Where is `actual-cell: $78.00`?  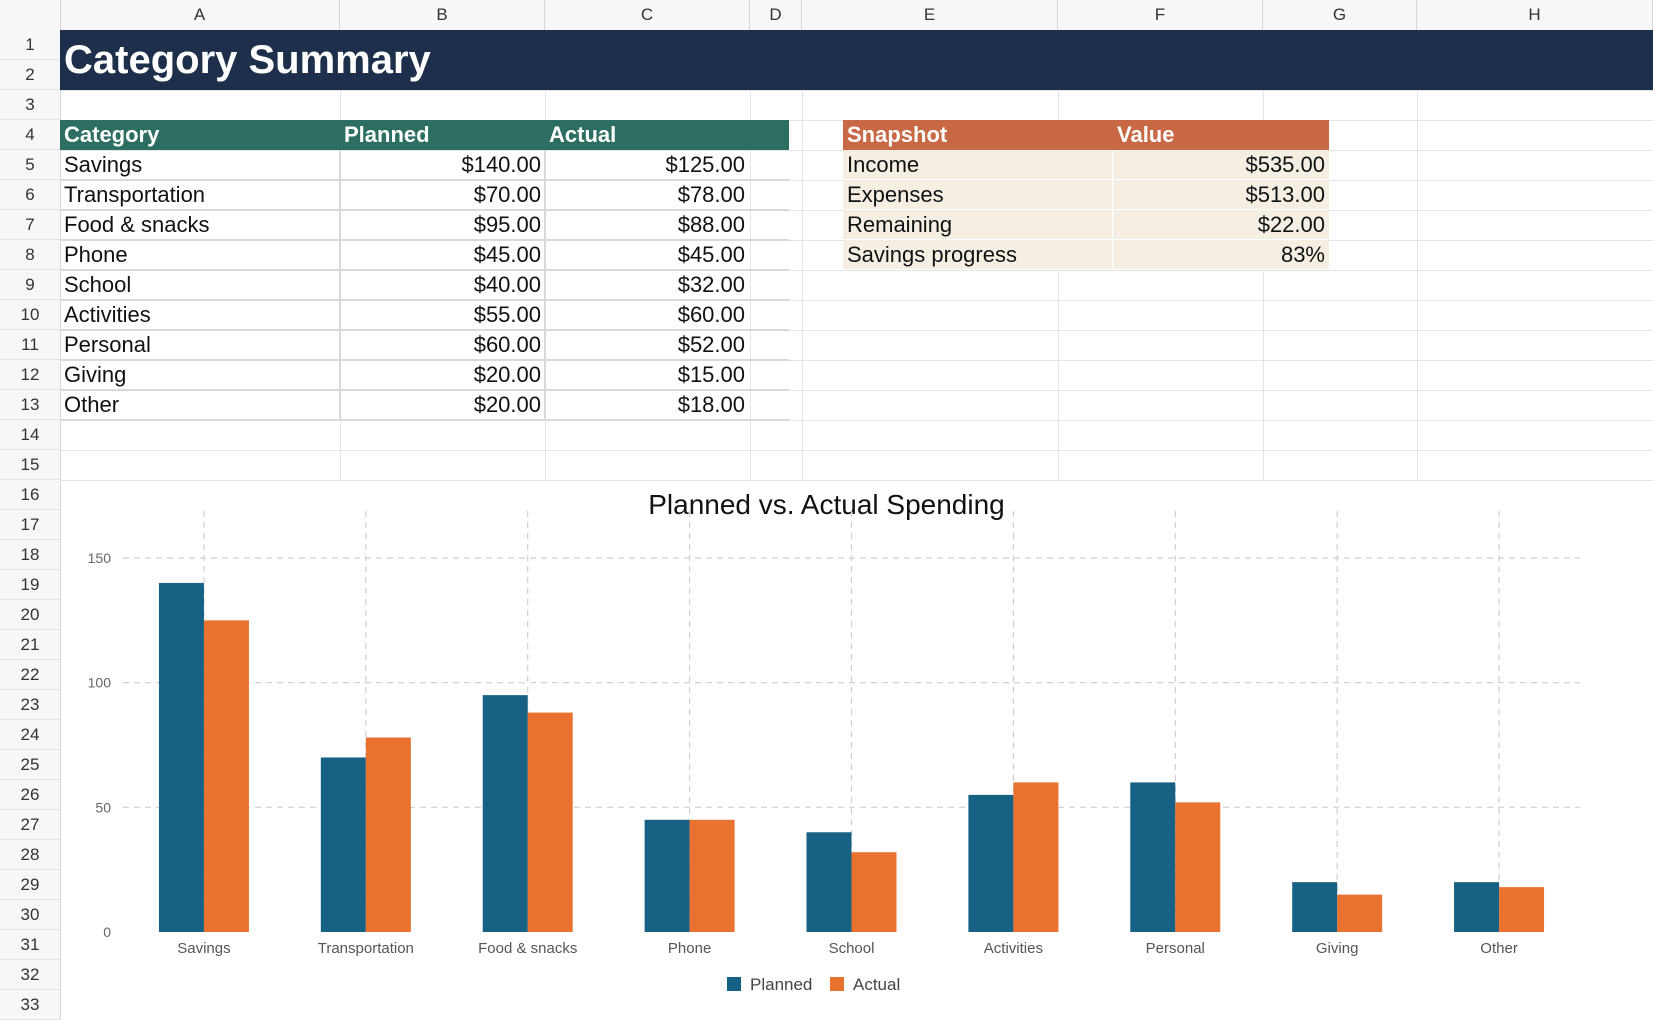
actual-cell: $78.00 is located at coordinates (711, 194).